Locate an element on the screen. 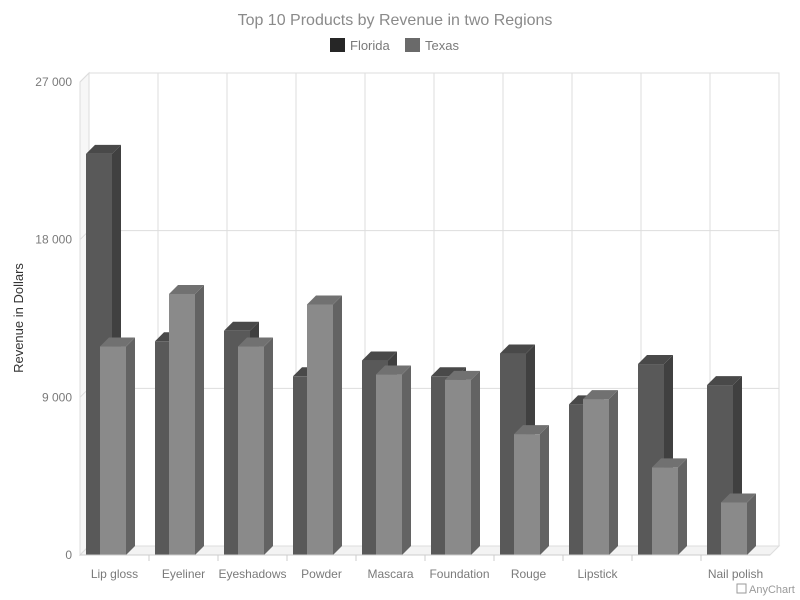 The image size is (800, 600). anychart-credits: AnyChart is located at coordinates (765, 589).